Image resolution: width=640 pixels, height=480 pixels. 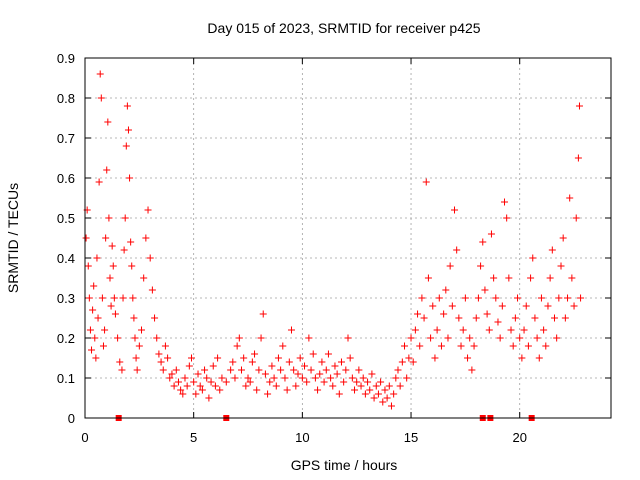 I want to click on y-tick-label: 0.4, so click(x=66, y=258).